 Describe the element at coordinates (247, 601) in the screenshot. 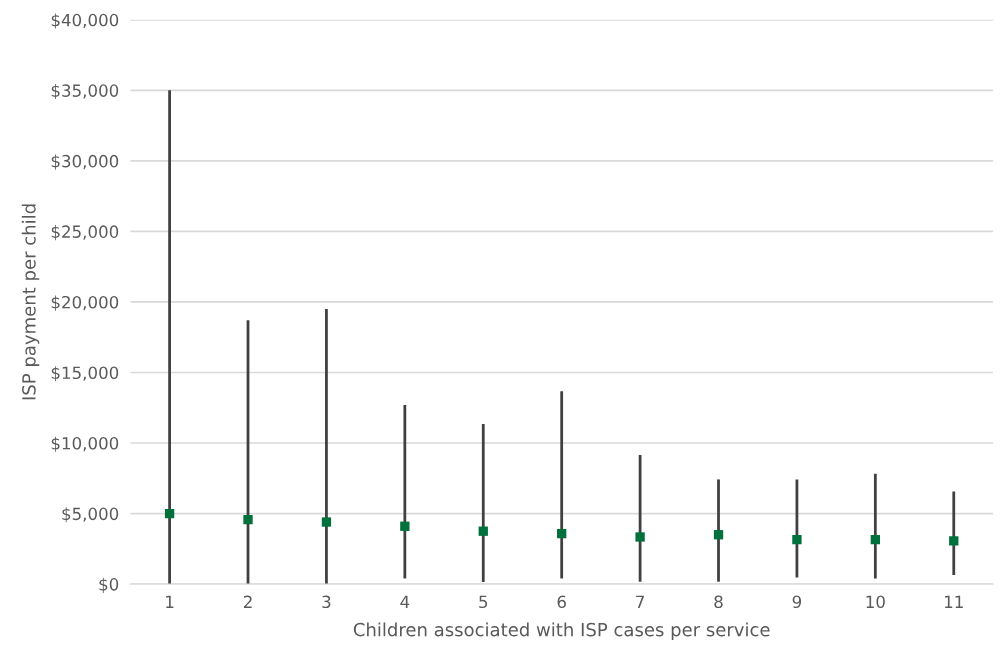

I see `x-tick-label: 2` at that location.